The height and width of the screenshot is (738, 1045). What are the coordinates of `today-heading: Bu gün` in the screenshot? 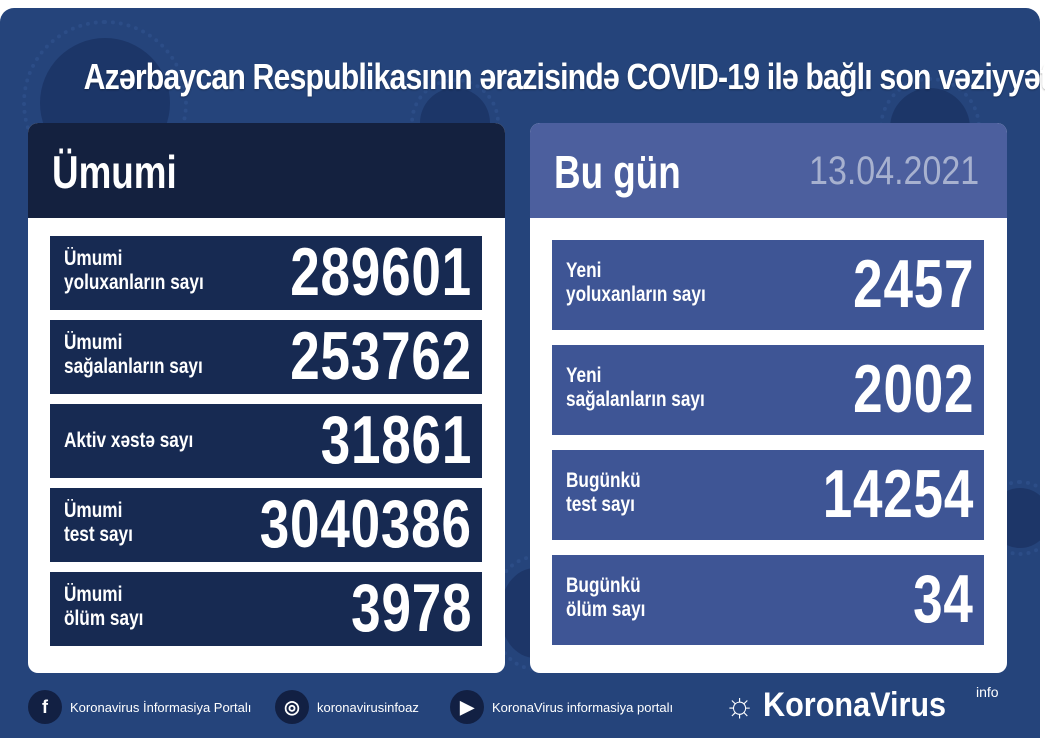 It's located at (617, 172).